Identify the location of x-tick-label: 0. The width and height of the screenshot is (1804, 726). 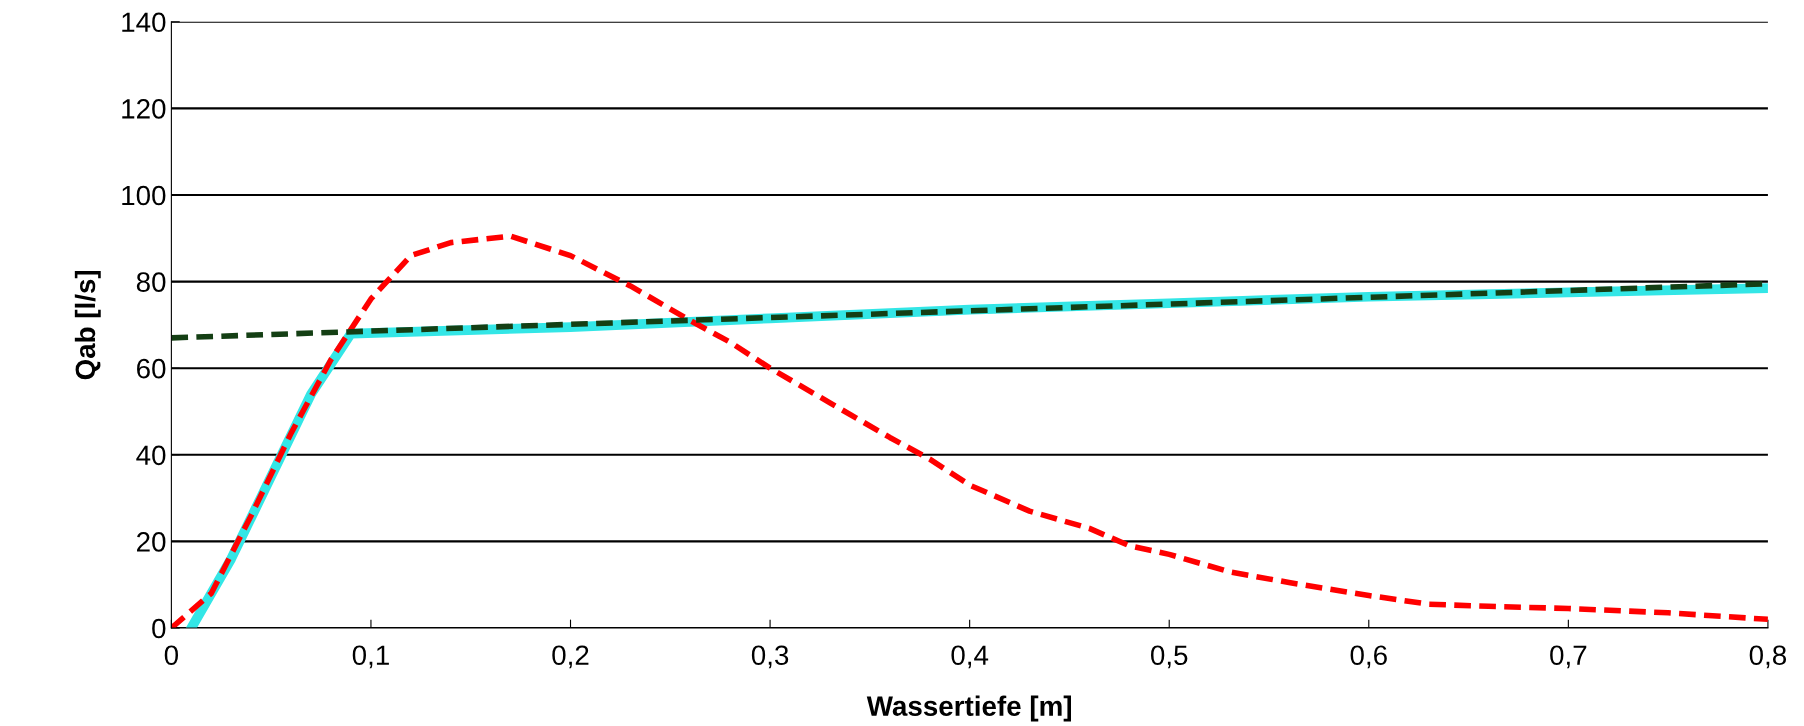
(171, 655).